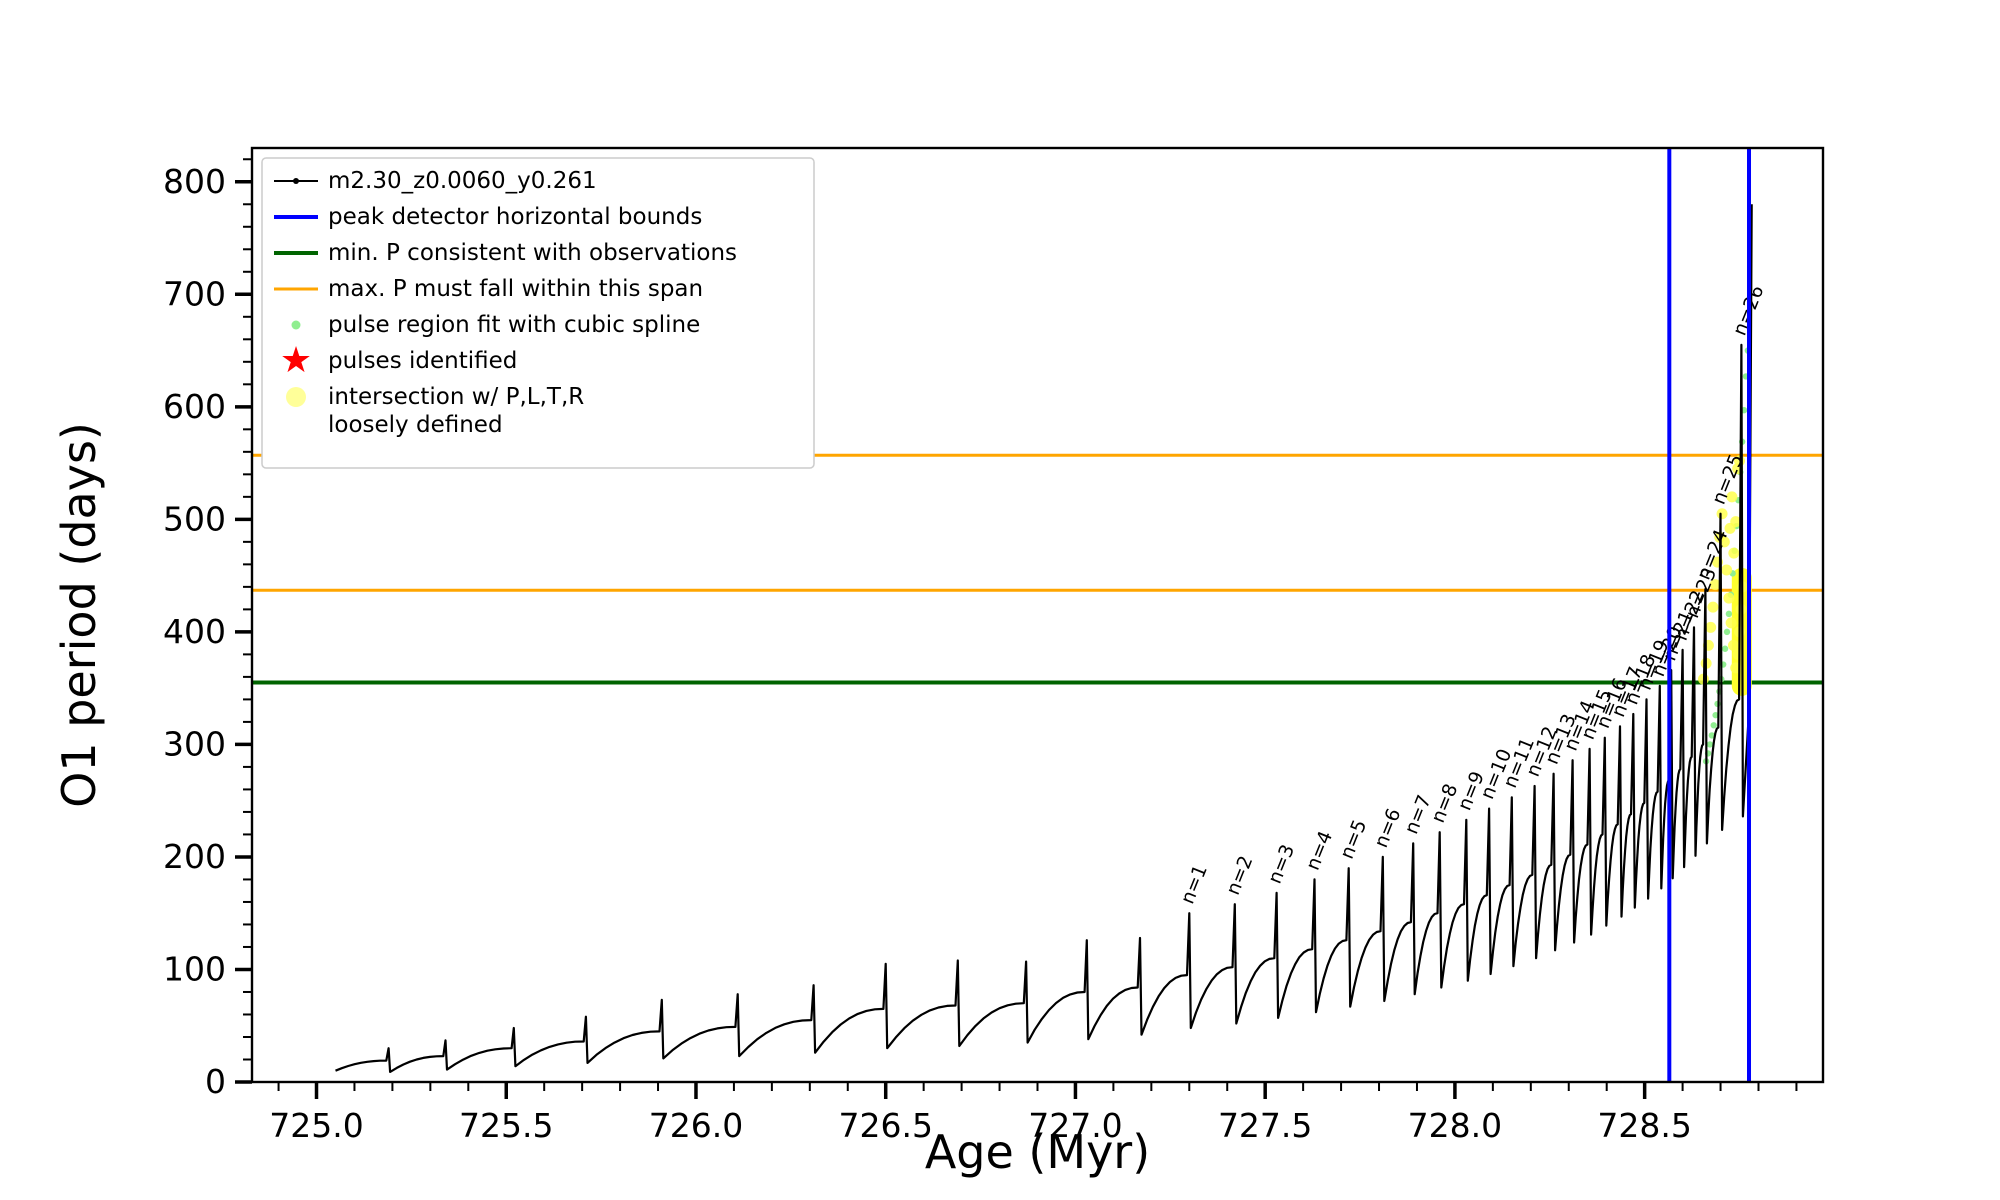 The image size is (2000, 1200). I want to click on legend-marker-small-dot, so click(296, 325).